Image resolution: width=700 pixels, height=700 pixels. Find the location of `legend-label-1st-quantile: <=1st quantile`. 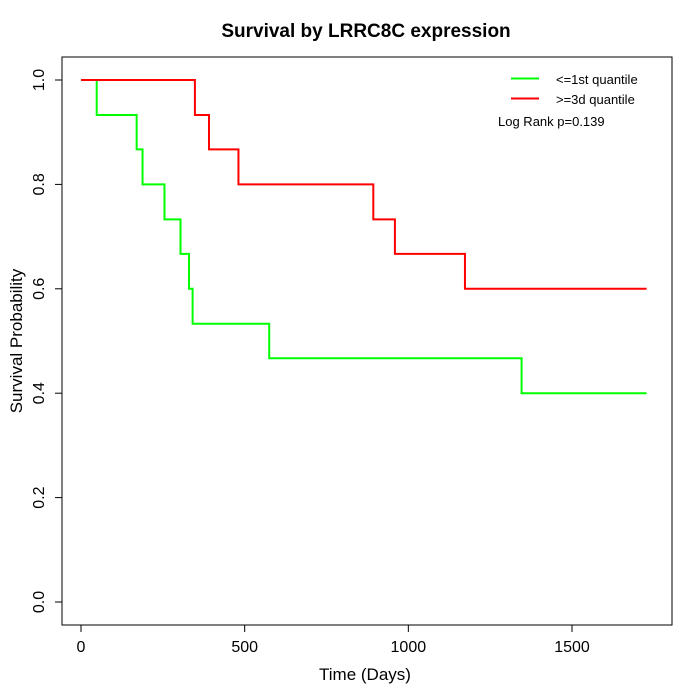

legend-label-1st-quantile: <=1st quantile is located at coordinates (597, 79).